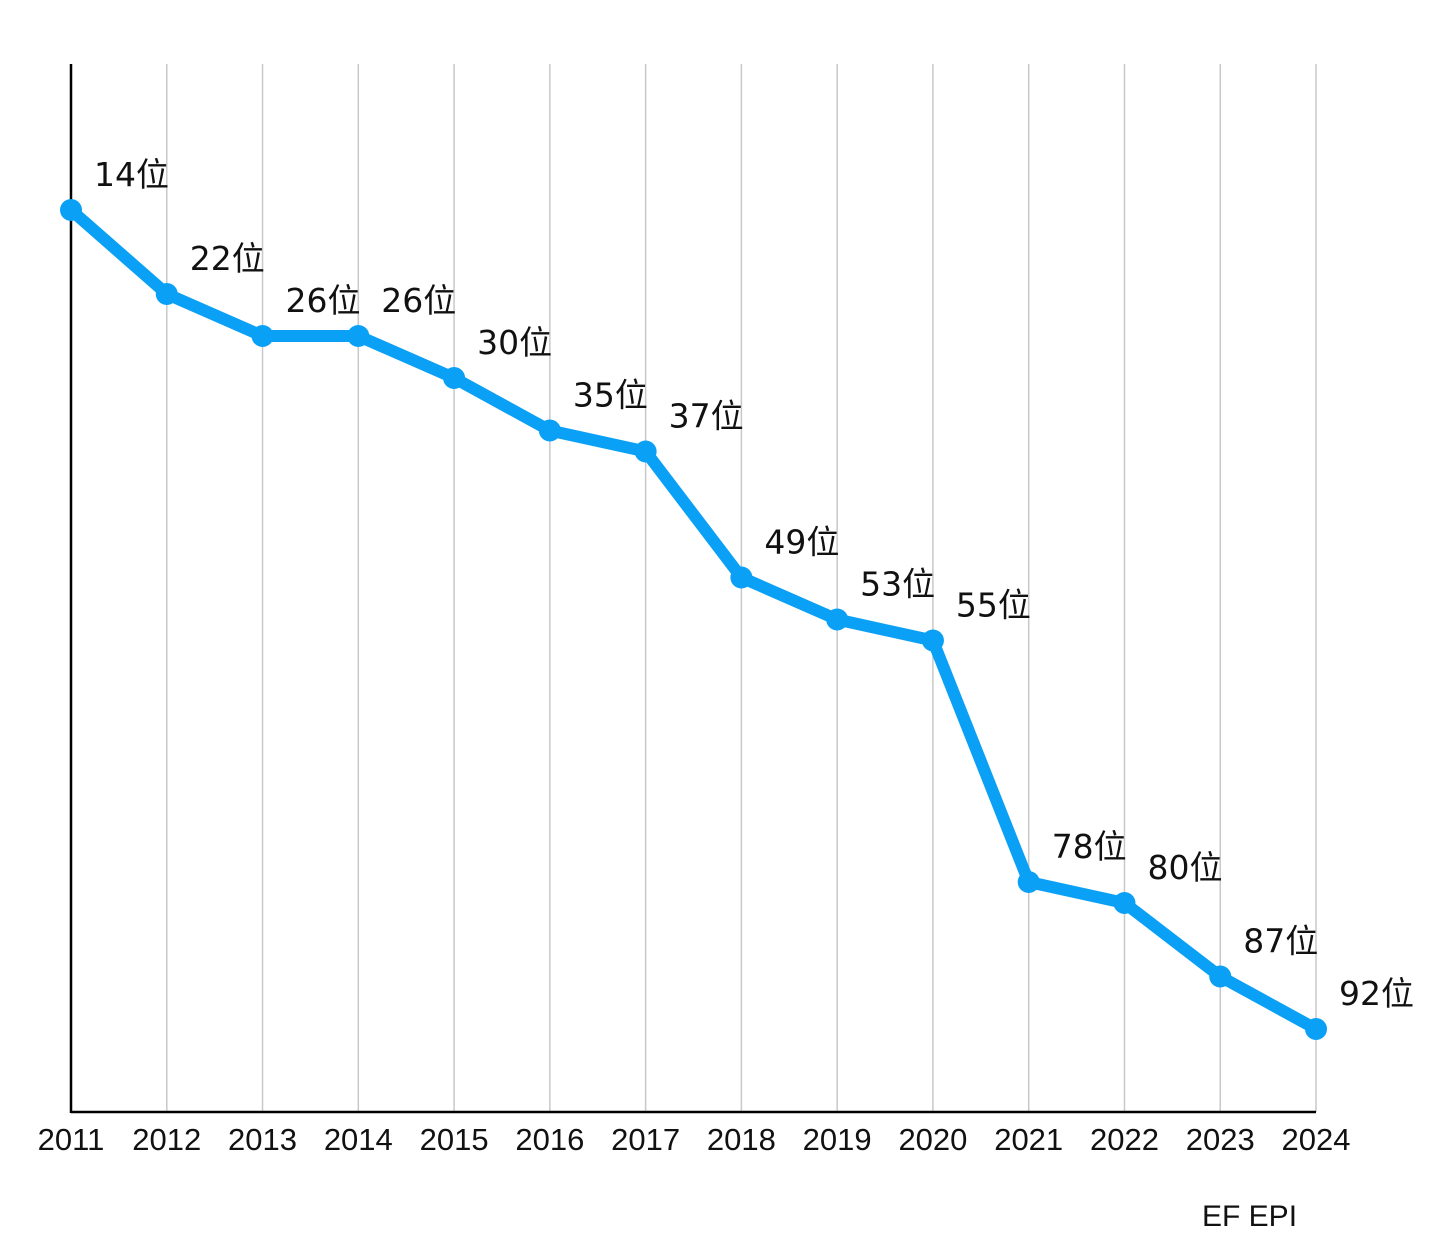  What do you see at coordinates (1124, 1139) in the screenshot?
I see `x-tick-label-2022: 2022` at bounding box center [1124, 1139].